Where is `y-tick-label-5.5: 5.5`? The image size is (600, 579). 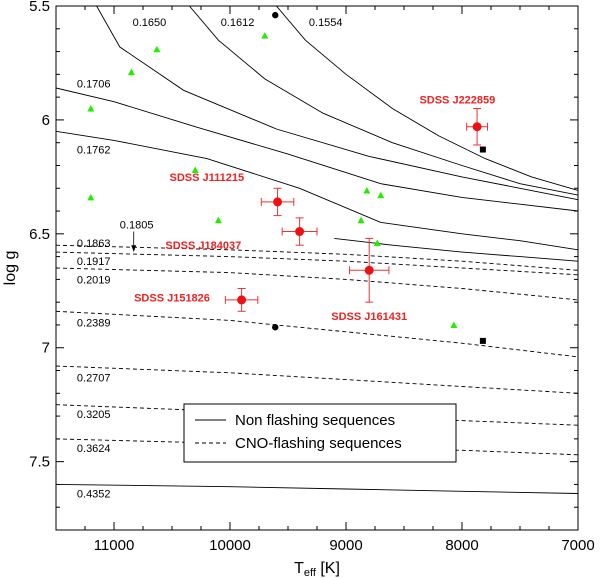 y-tick-label-5.5: 5.5 is located at coordinates (39, 7).